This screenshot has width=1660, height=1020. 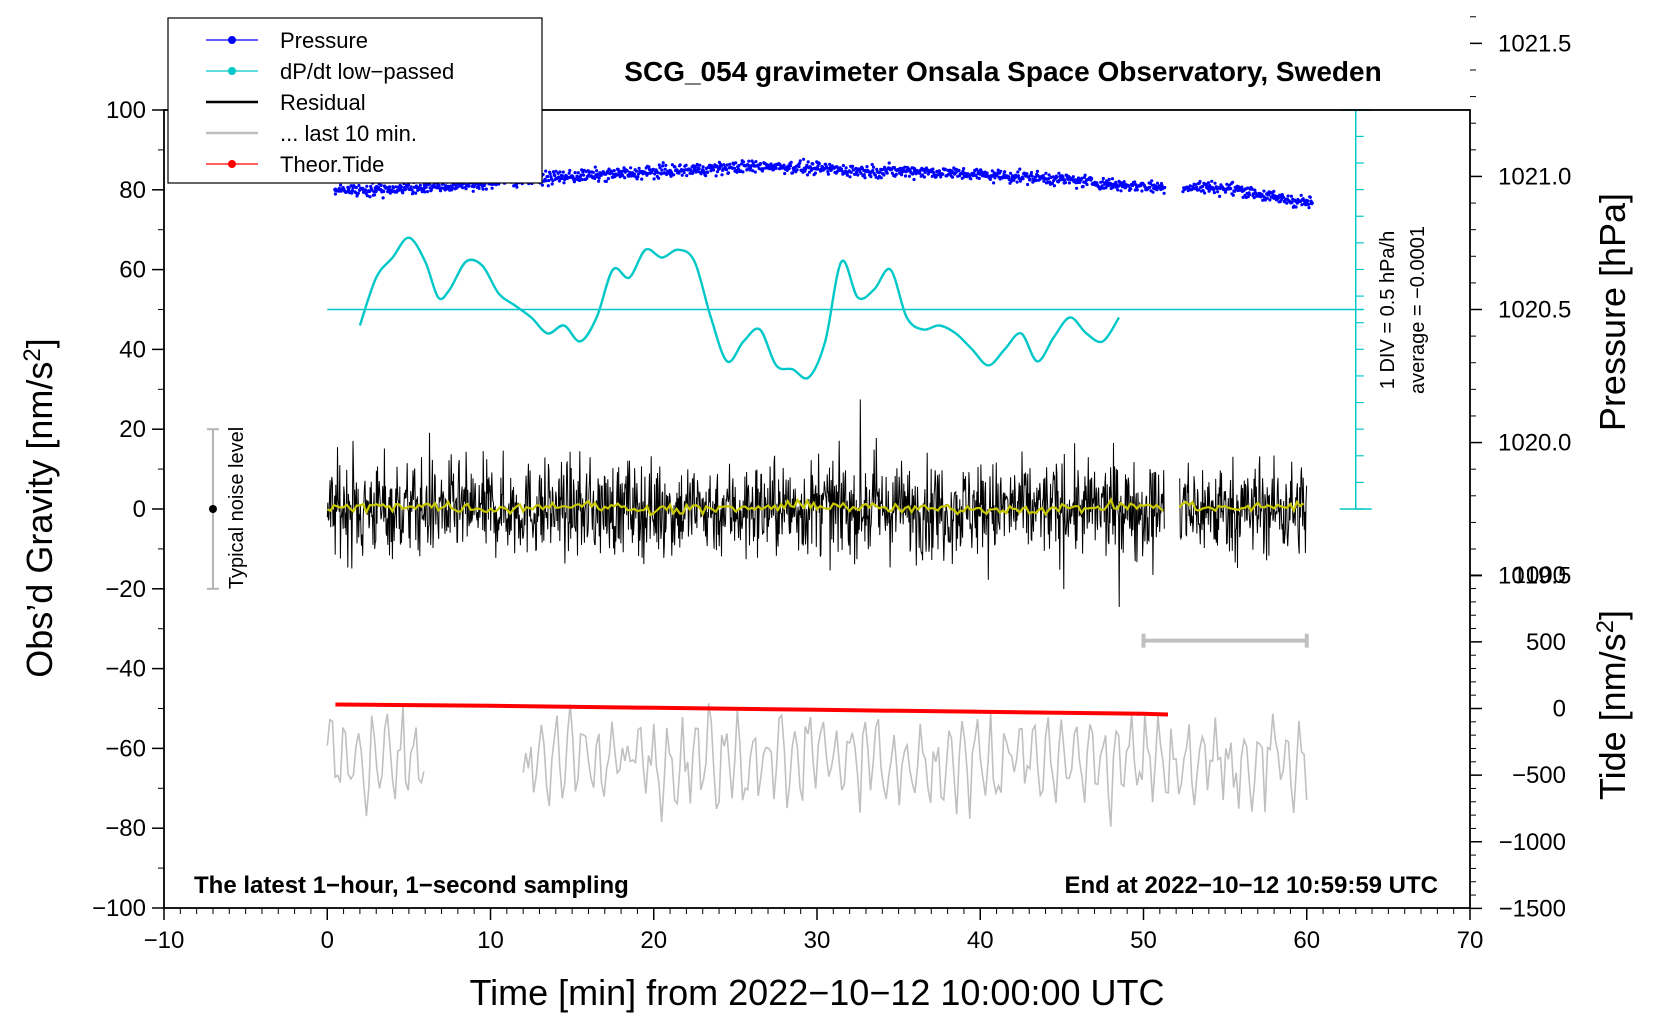 I want to click on dpdt-average-label: average = −0.0001, so click(x=1418, y=310).